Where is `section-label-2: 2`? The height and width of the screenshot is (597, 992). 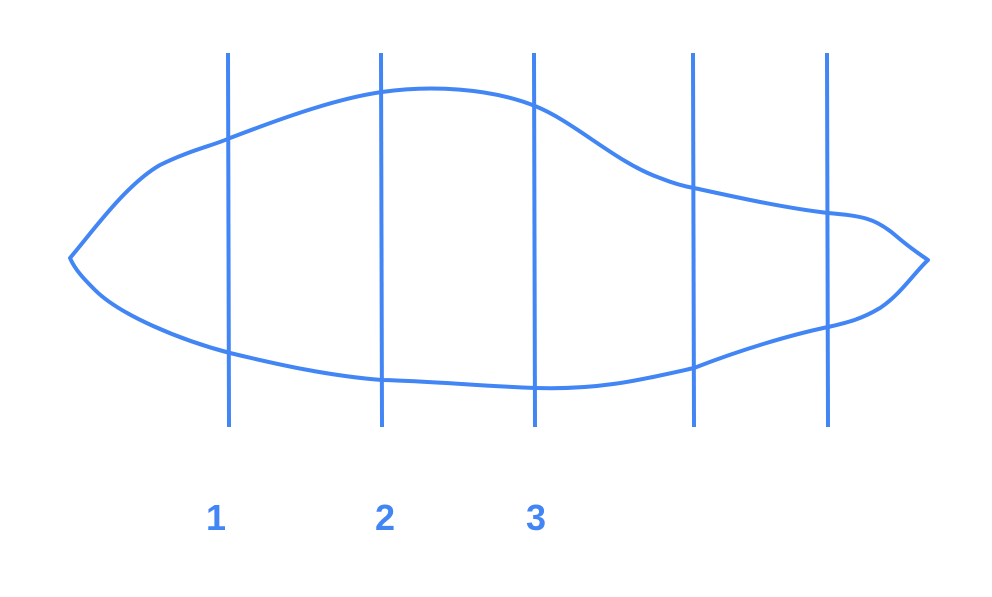 section-label-2: 2 is located at coordinates (385, 517).